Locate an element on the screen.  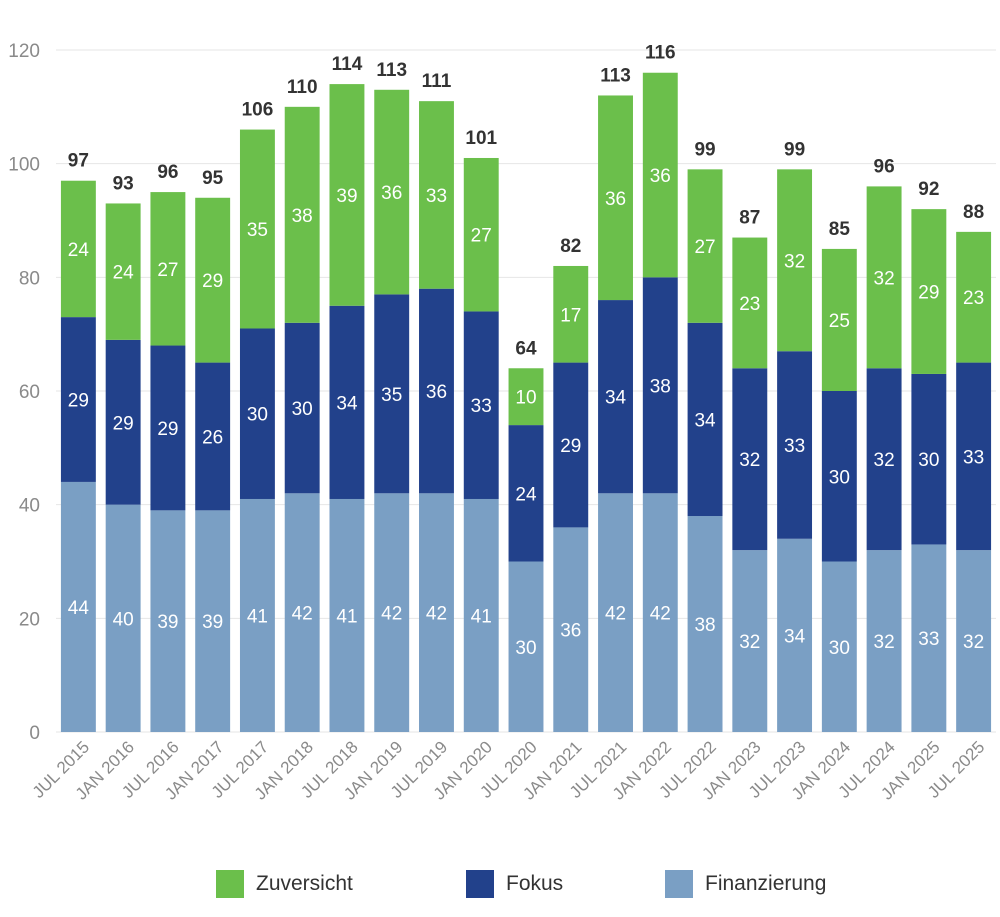
segment-value-label: 27 is located at coordinates (481, 236).